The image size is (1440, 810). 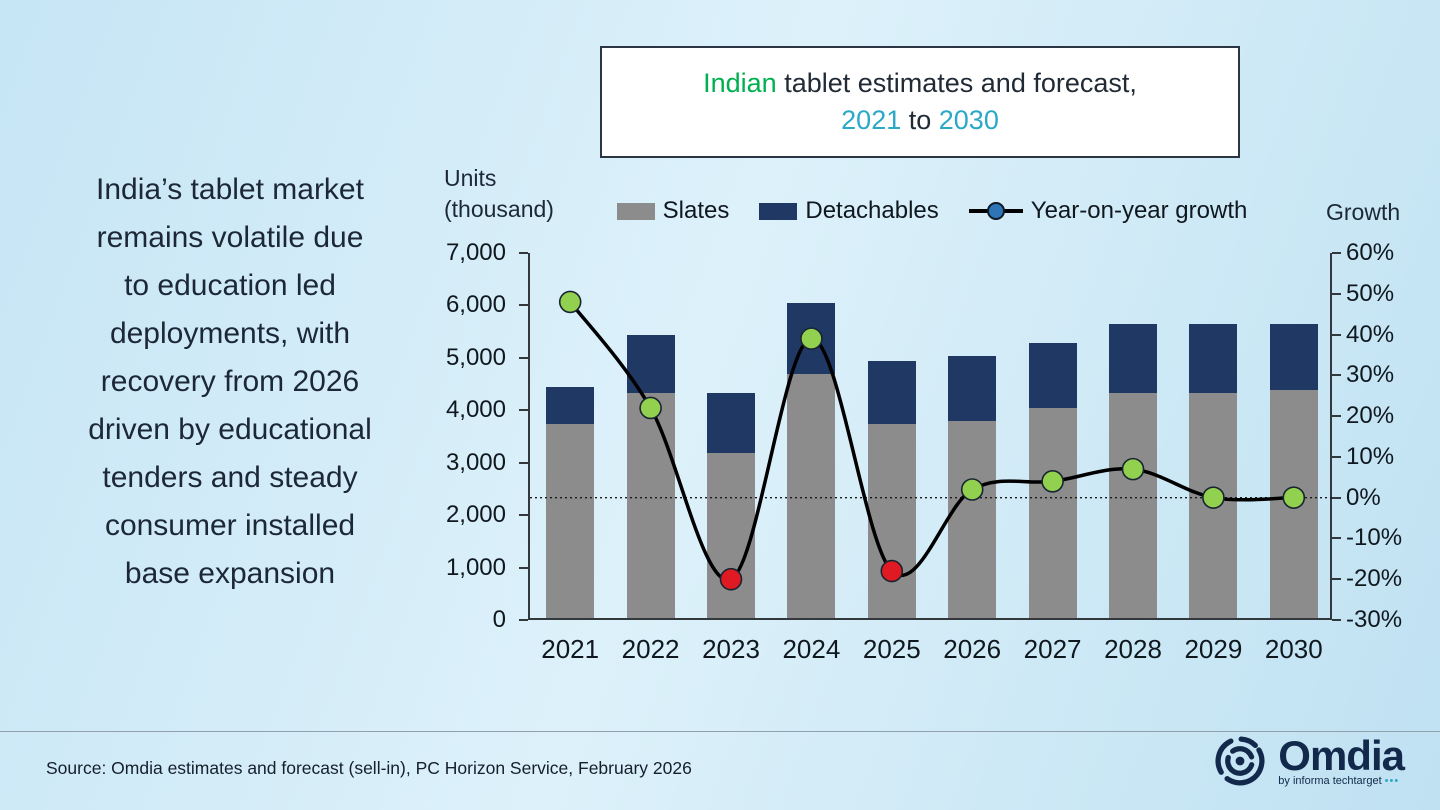 I want to click on chart-legend: Slates Detachables Year-on-year growth, so click(x=932, y=211).